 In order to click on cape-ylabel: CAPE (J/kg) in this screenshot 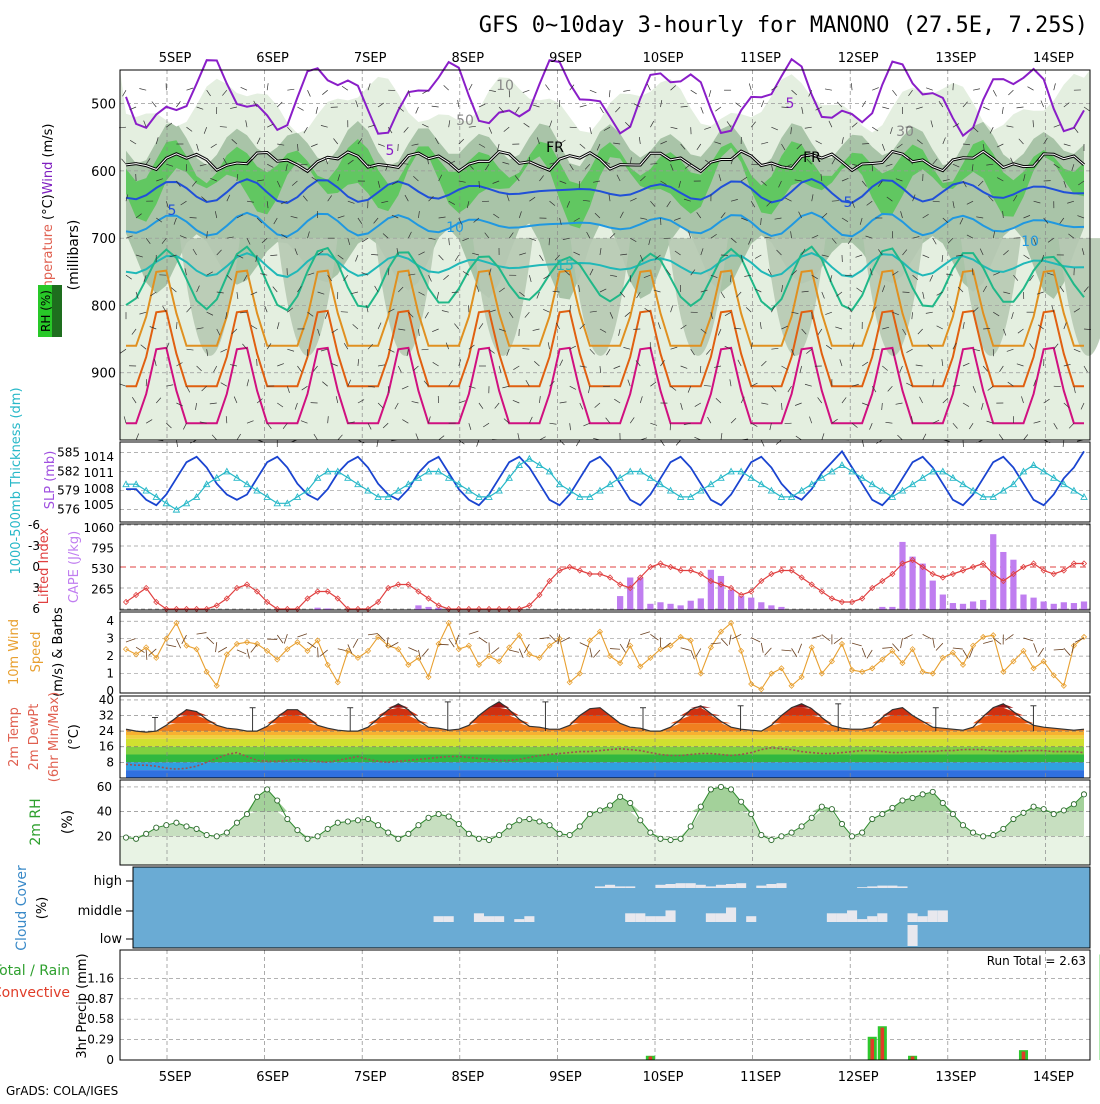, I will do `click(74, 567)`.